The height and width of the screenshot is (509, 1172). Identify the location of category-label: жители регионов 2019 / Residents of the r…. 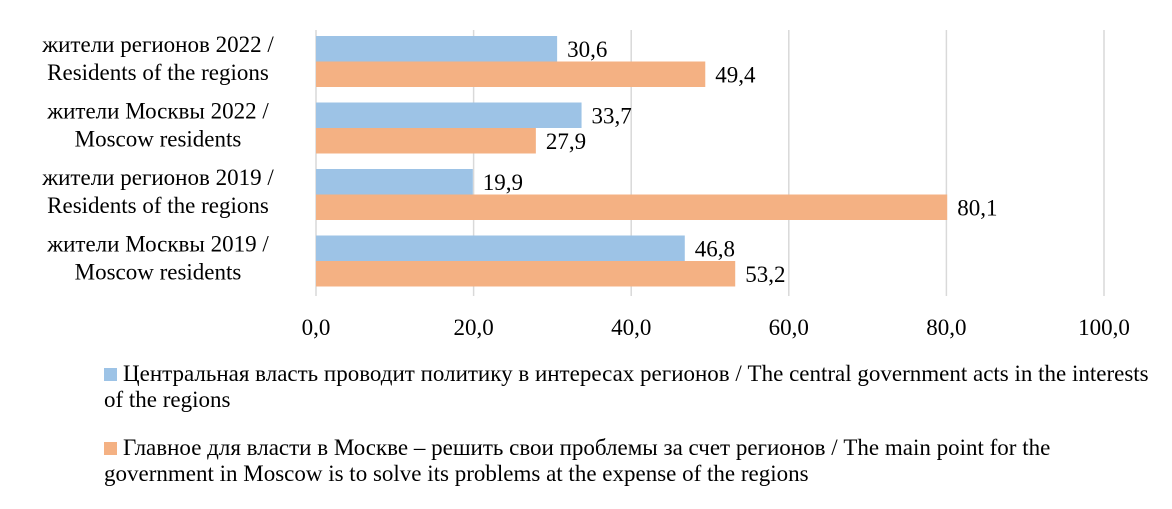
(157, 191).